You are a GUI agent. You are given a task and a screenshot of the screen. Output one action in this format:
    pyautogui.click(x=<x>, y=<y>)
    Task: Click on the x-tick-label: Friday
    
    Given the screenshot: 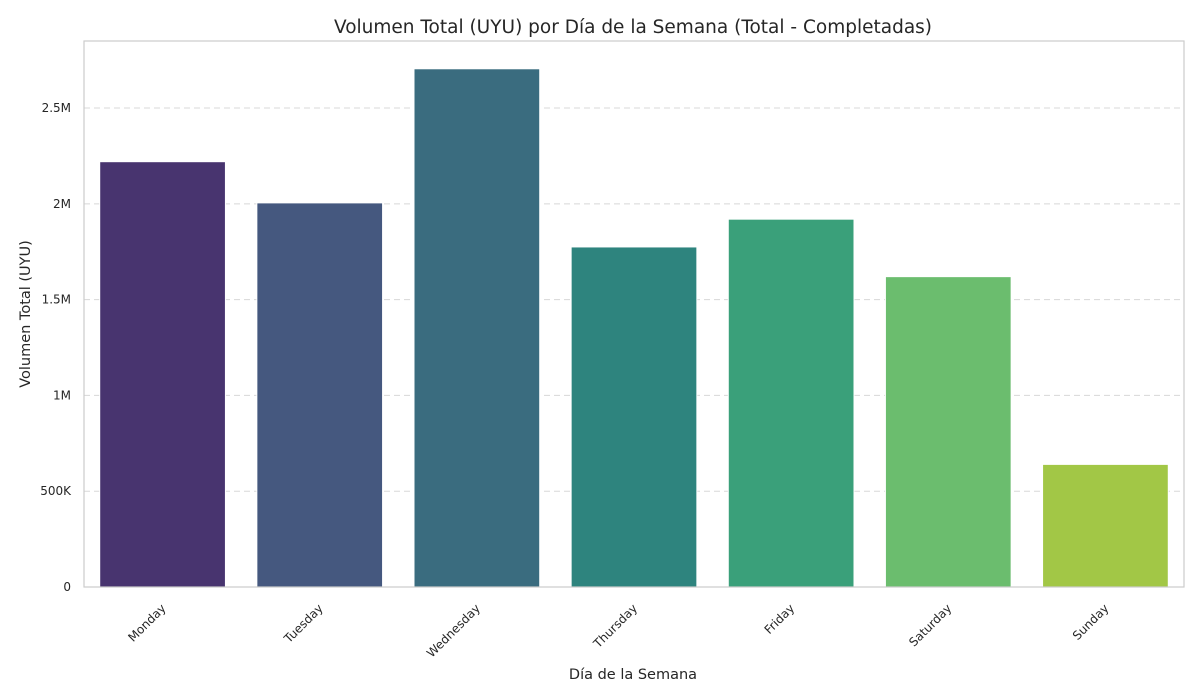 What is the action you would take?
    pyautogui.click(x=780, y=619)
    